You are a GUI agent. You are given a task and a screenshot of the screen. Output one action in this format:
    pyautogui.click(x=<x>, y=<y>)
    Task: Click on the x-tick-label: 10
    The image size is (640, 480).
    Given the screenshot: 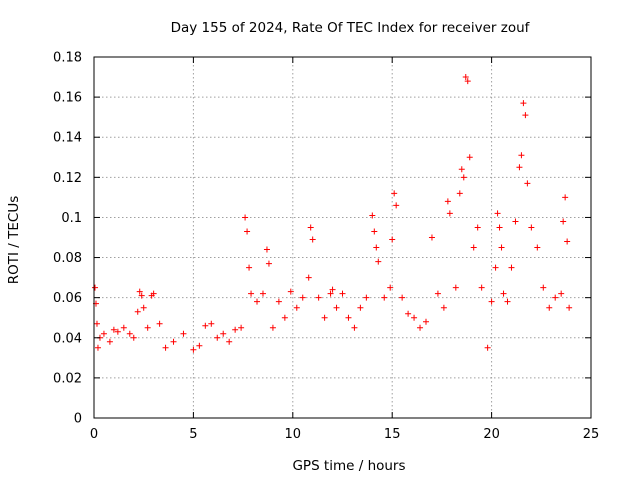 What is the action you would take?
    pyautogui.click(x=293, y=434)
    